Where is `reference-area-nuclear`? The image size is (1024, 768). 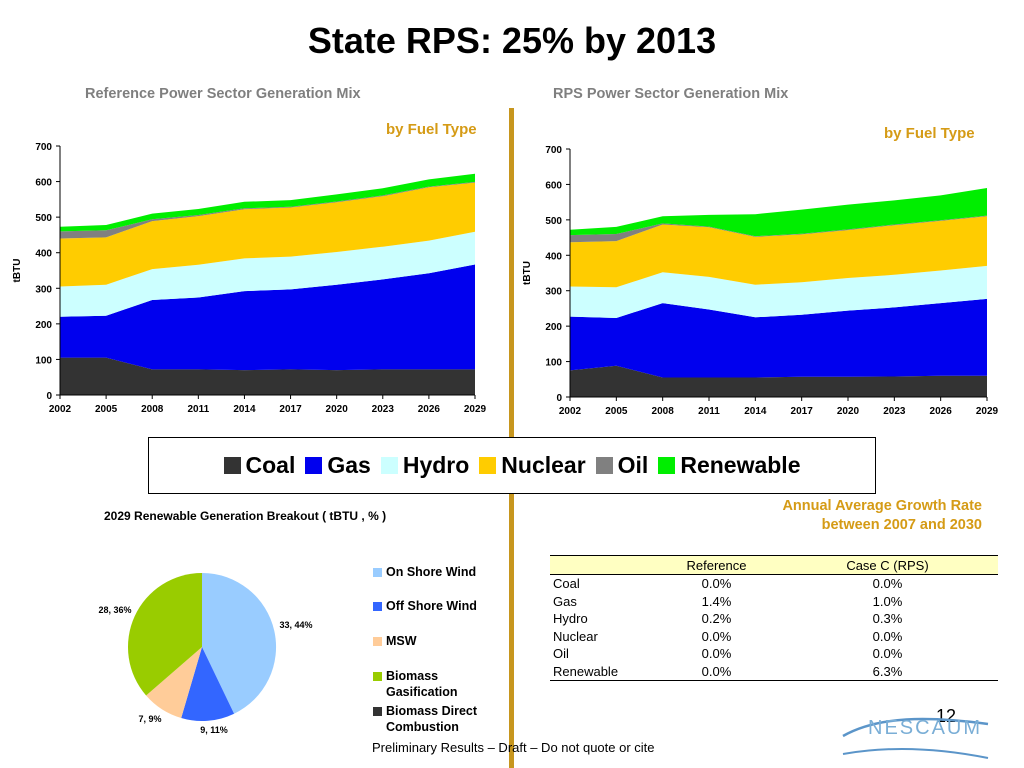
reference-area-nuclear is located at coordinates (267, 234).